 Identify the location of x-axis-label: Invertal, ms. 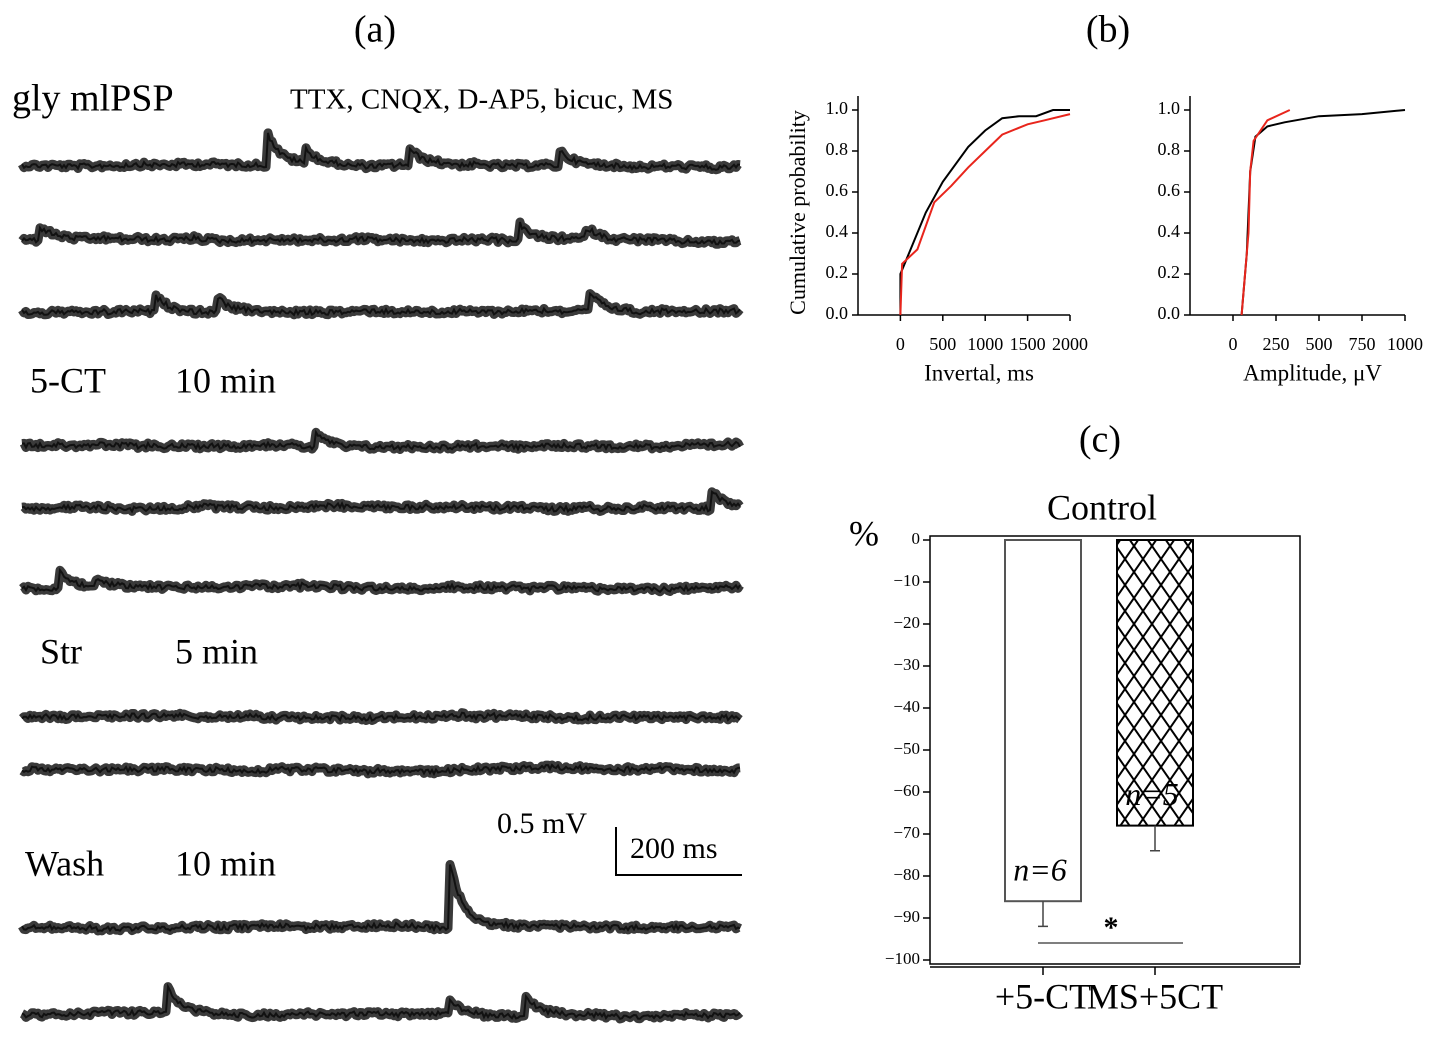
(979, 372).